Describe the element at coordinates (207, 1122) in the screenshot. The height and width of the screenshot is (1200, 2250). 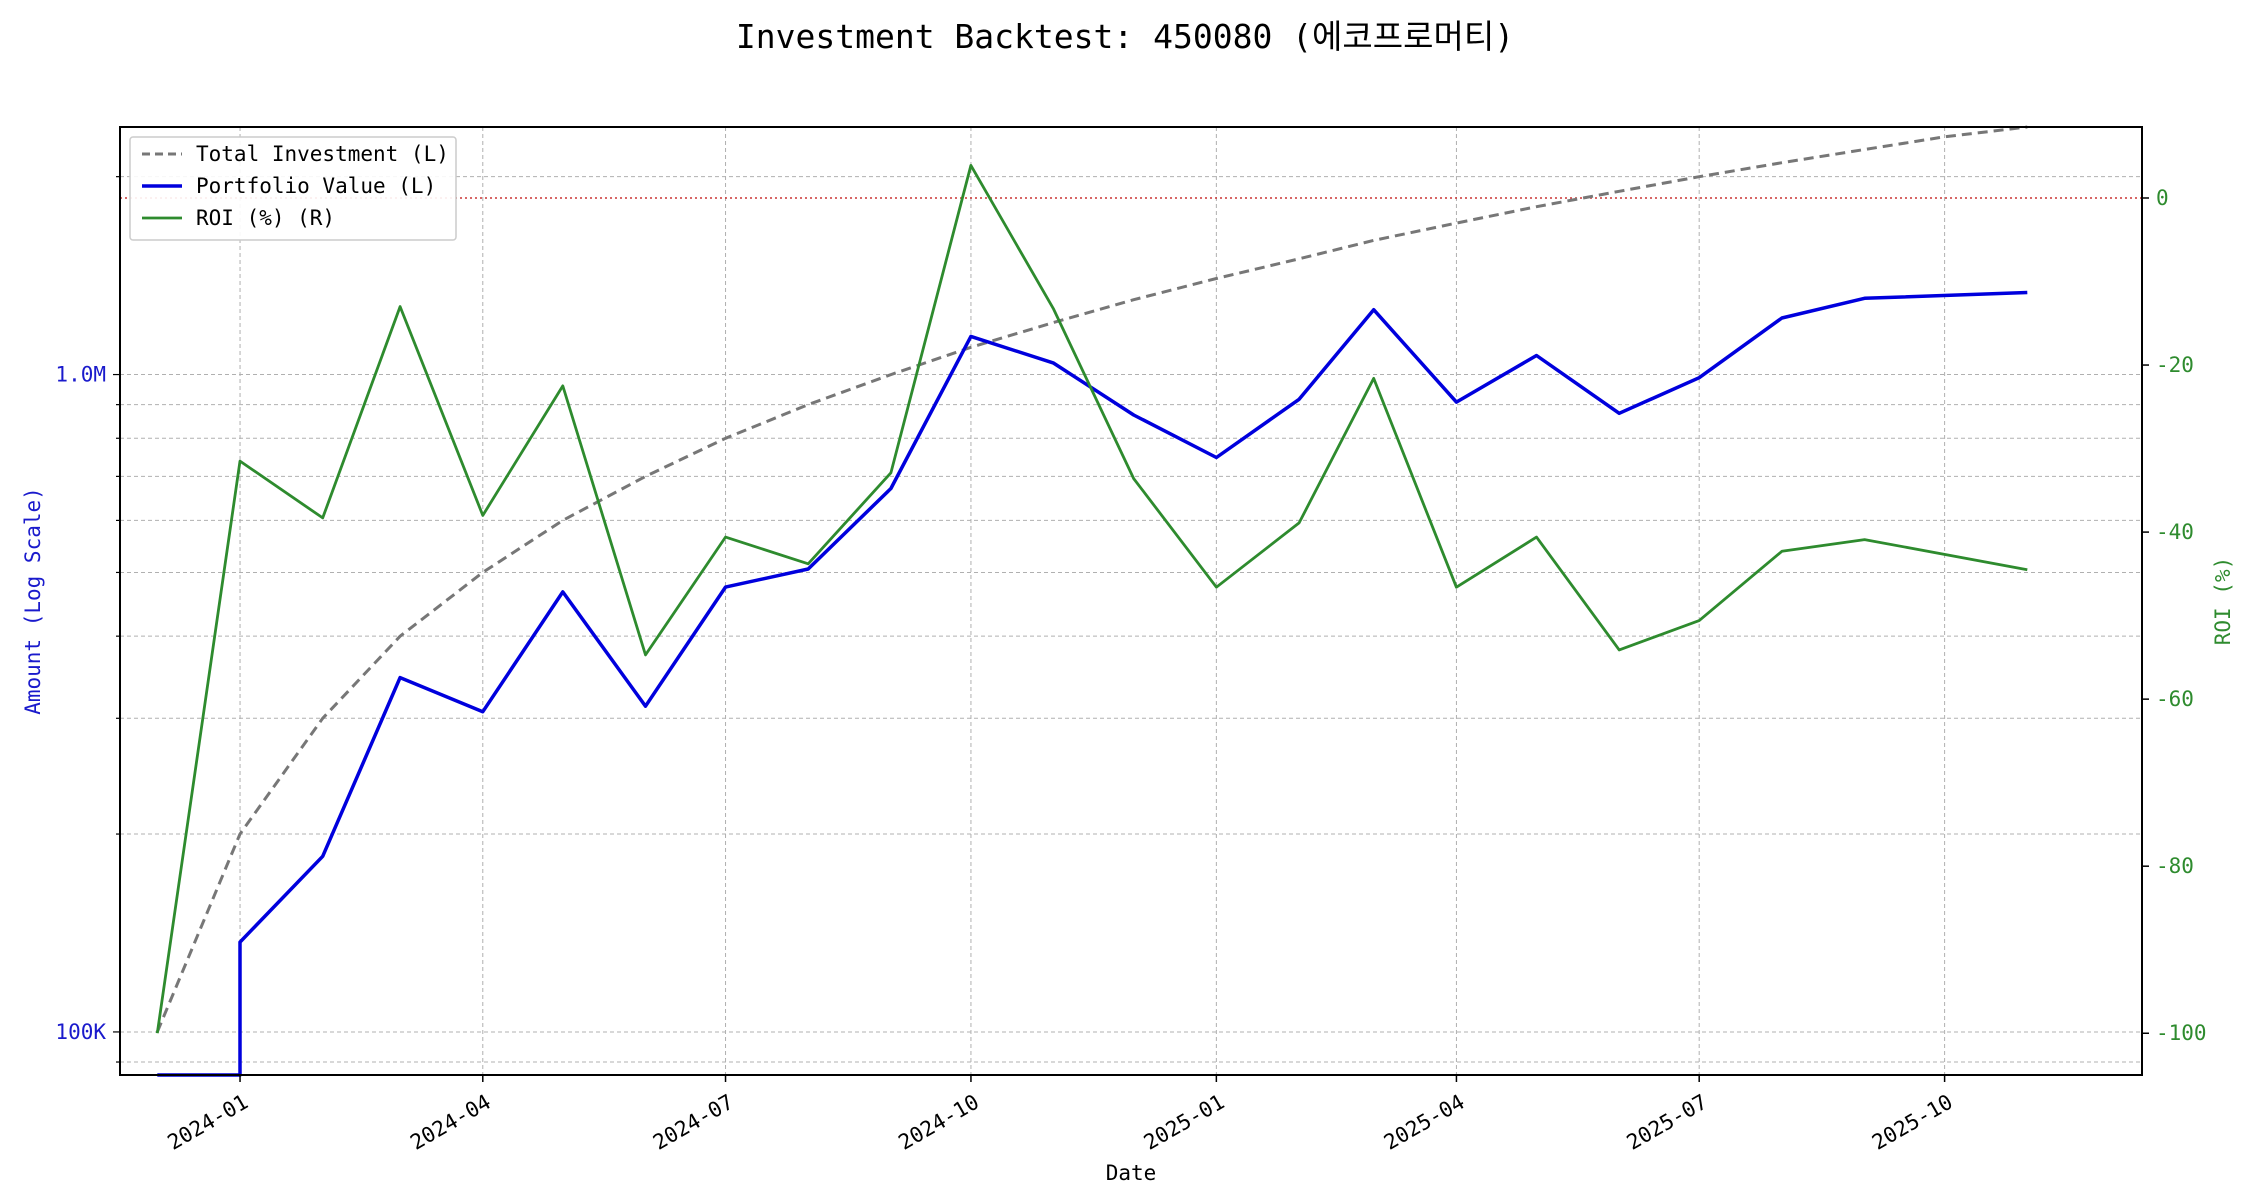
I see `x-tick-label: 2024-01` at that location.